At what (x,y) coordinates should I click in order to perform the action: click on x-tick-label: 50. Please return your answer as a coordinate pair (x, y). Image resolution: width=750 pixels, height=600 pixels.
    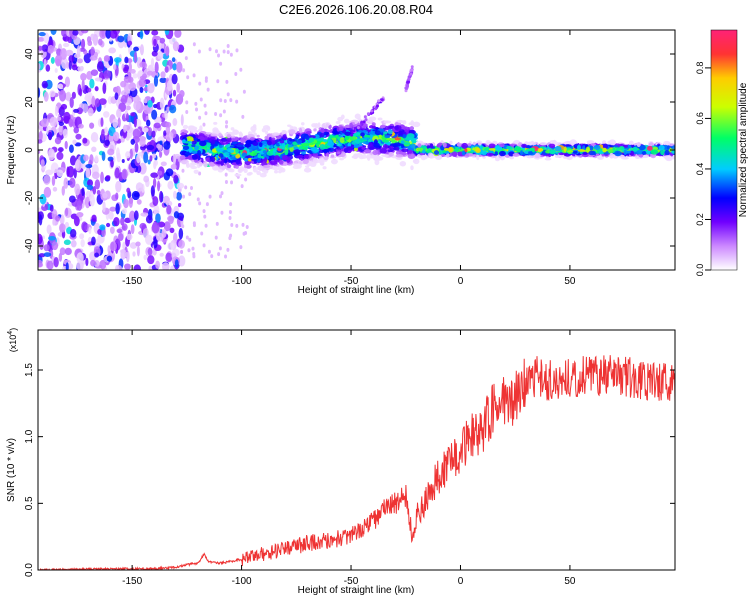
    Looking at the image, I should click on (570, 281).